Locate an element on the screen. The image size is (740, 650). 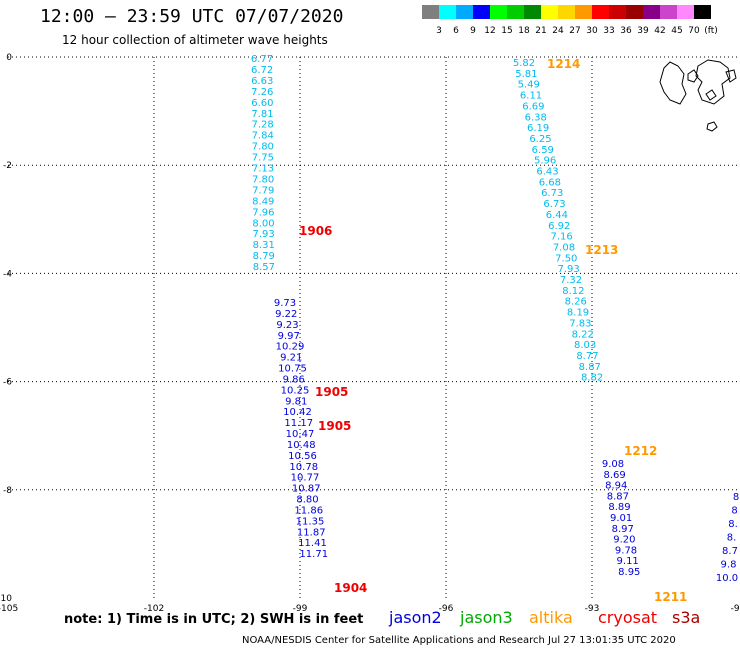
y-tick-label: -4 is located at coordinates (7, 274).